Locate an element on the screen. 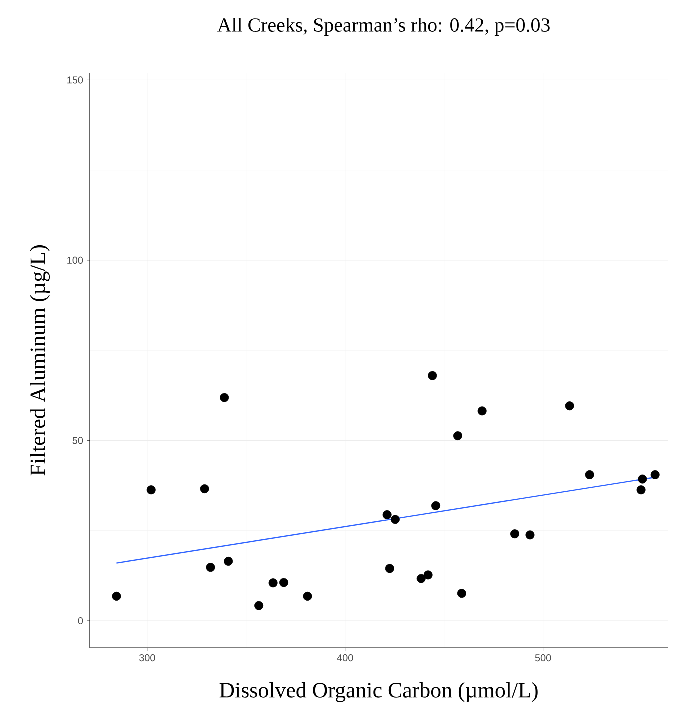 The width and height of the screenshot is (676, 727). y-tick-label: 0 is located at coordinates (81, 620).